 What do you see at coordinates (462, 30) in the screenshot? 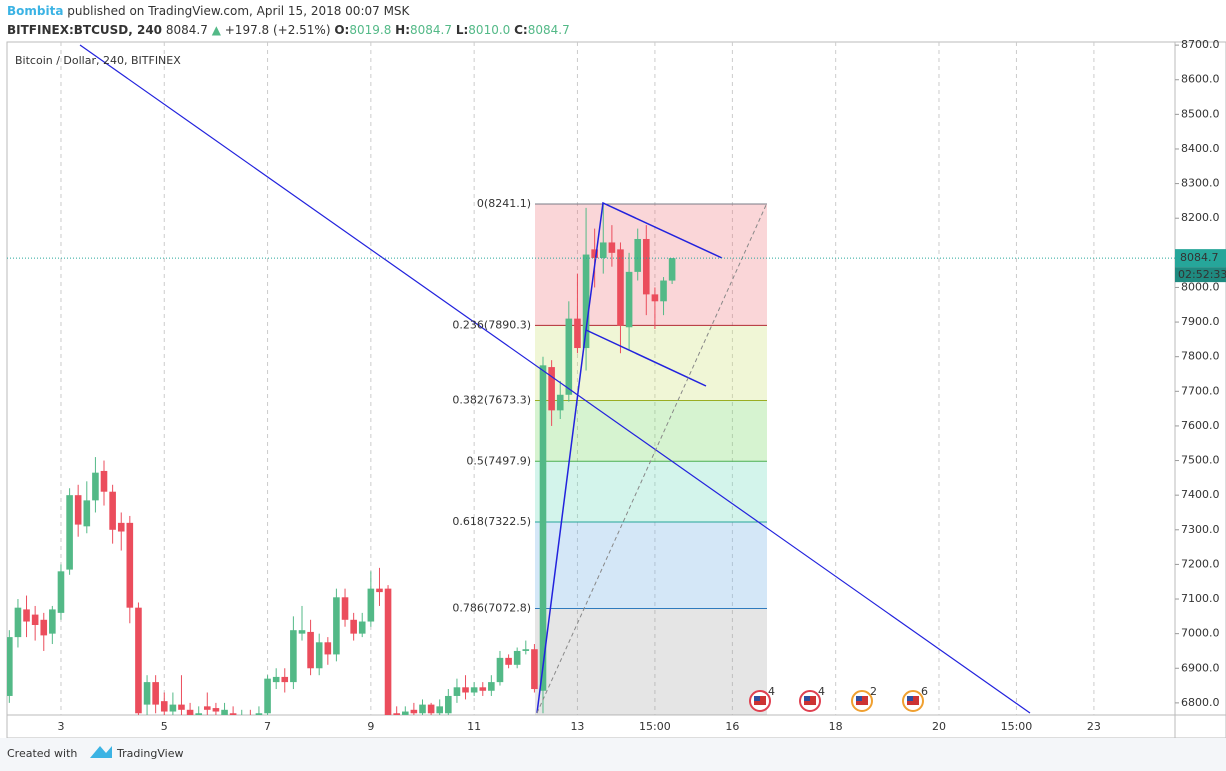
I see `l-label: L:` at bounding box center [462, 30].